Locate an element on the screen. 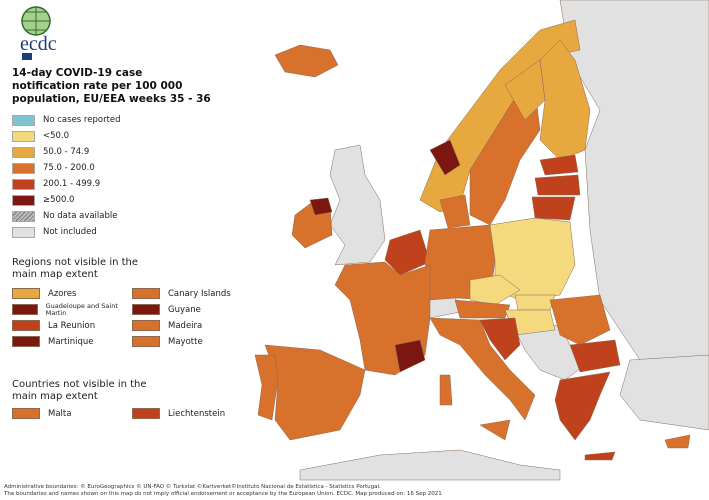 This screenshot has width=709, height=500. legend-item: Madeira is located at coordinates (182, 325).